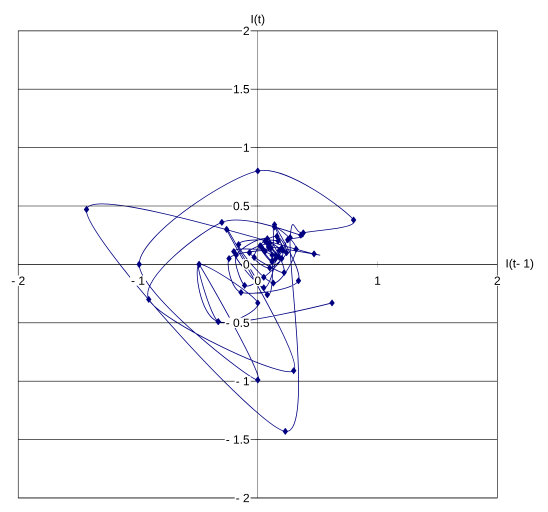 This screenshot has width=548, height=512. What do you see at coordinates (243, 381) in the screenshot?
I see `y-tick-label: - 1` at bounding box center [243, 381].